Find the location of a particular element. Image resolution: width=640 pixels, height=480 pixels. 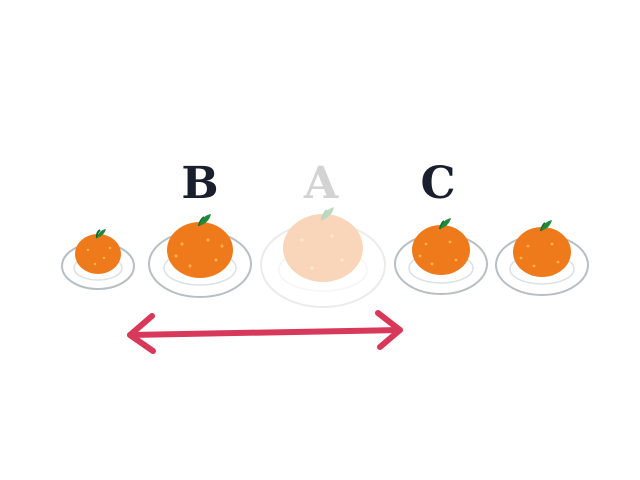

double-arrow-icon is located at coordinates (265, 332).